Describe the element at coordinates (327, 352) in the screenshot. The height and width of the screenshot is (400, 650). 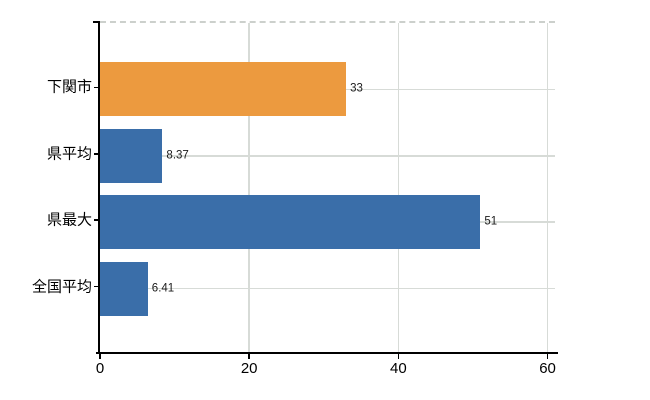
I see `x-axis-line` at that location.